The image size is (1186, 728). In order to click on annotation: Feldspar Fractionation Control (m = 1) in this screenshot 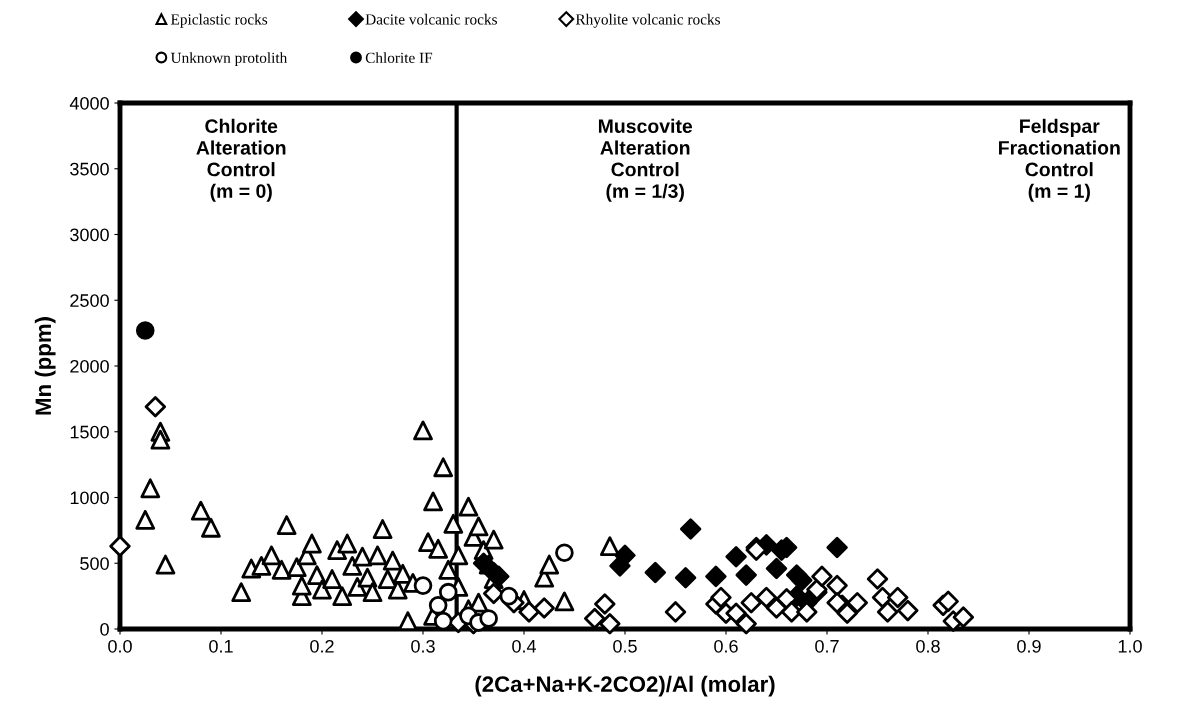, I will do `click(1059, 160)`.